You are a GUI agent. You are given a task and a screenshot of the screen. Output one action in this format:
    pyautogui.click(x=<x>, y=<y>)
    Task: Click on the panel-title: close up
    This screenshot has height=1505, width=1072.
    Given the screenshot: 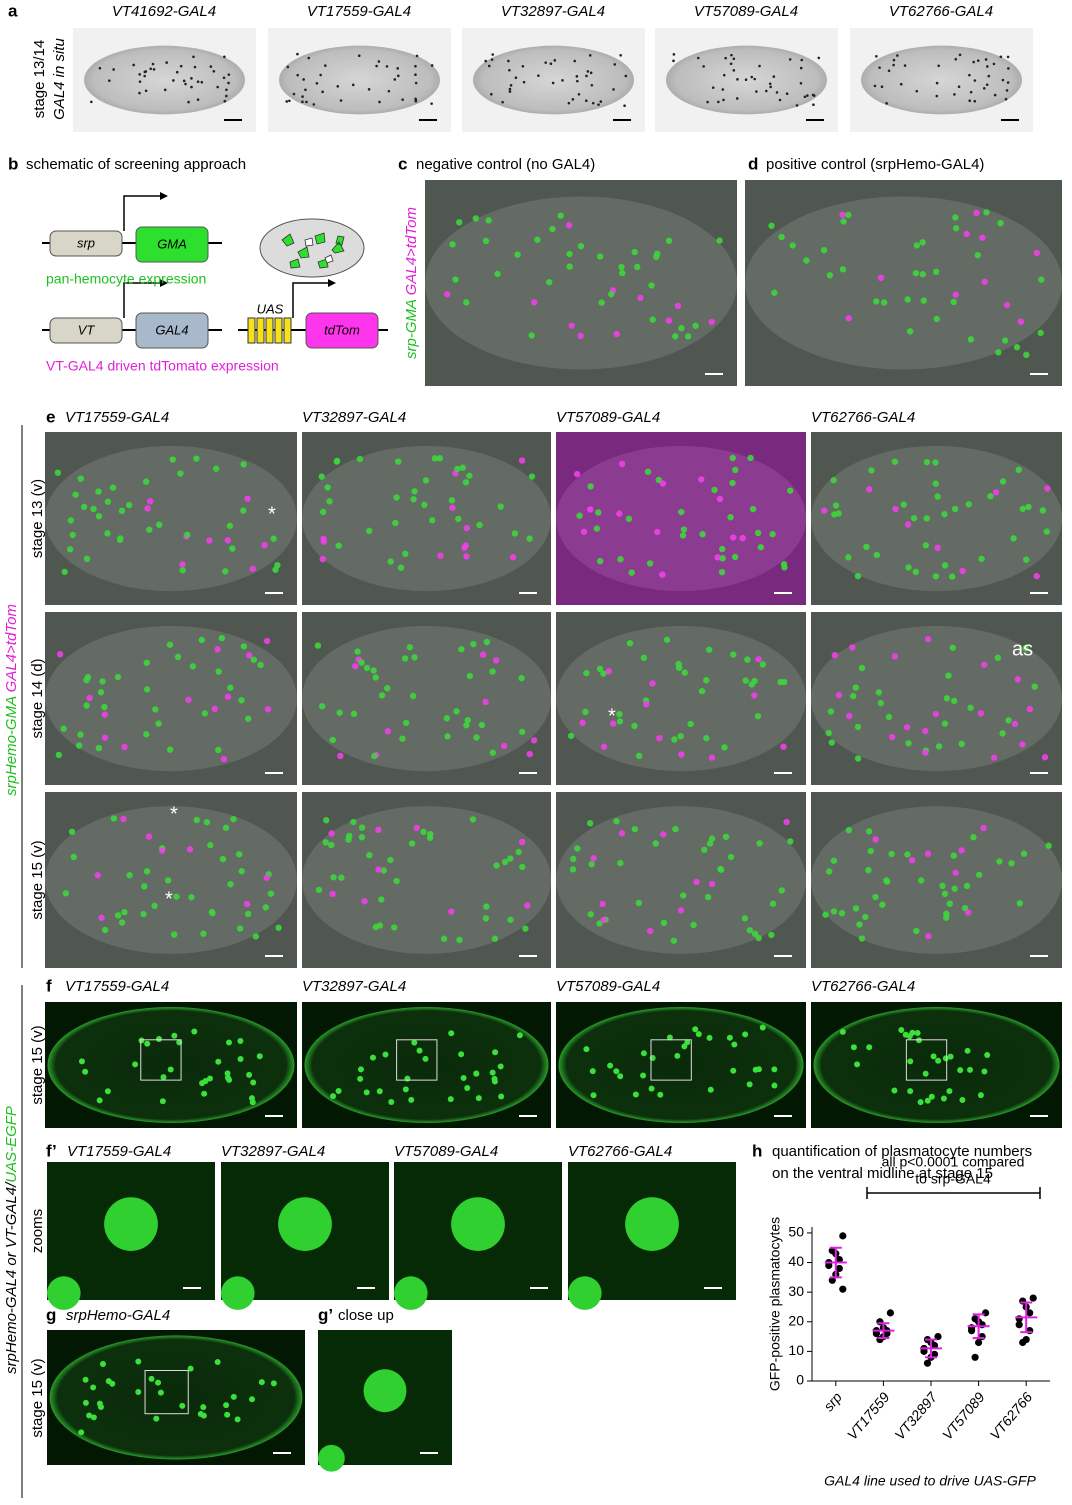 What is the action you would take?
    pyautogui.click(x=366, y=1315)
    